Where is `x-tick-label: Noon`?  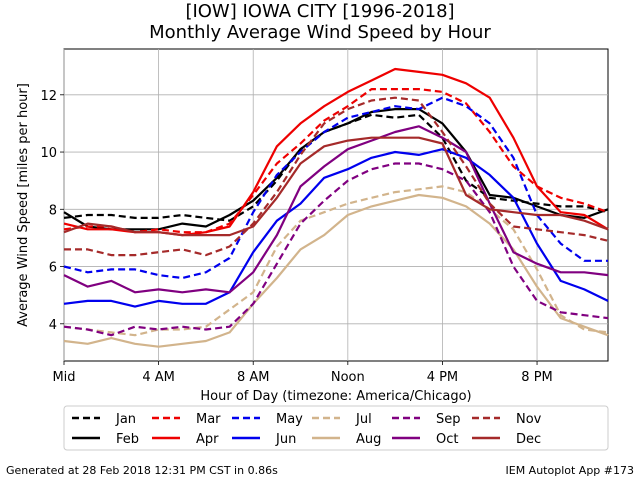 x-tick-label: Noon is located at coordinates (348, 377).